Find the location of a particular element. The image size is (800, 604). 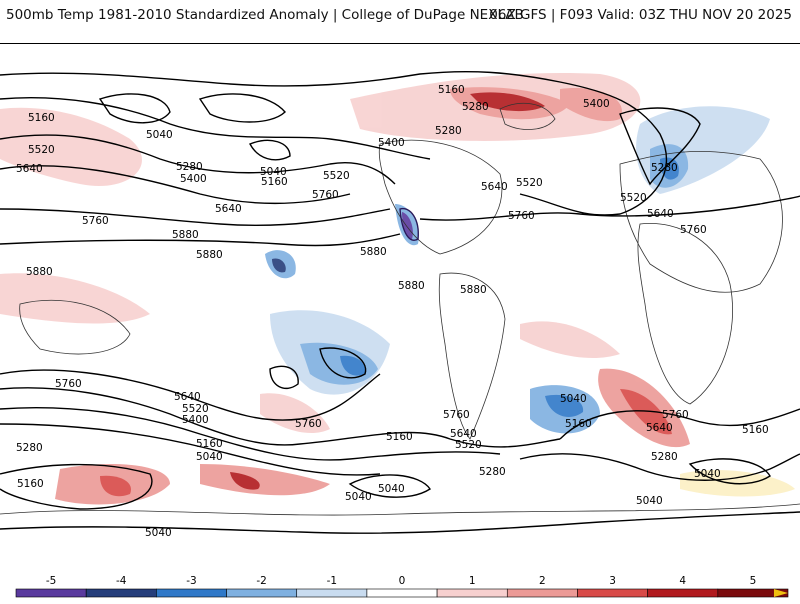

colorbar-tick-label: 1 is located at coordinates (472, 581).